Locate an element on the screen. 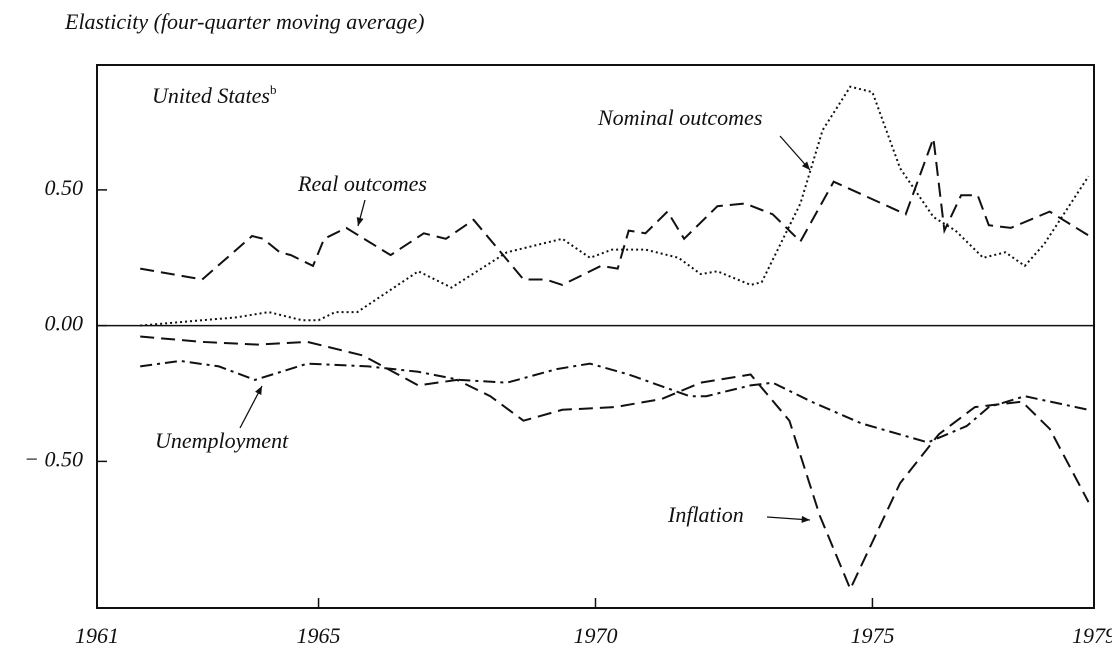 The image size is (1112, 658). series-line is located at coordinates (614, 401).